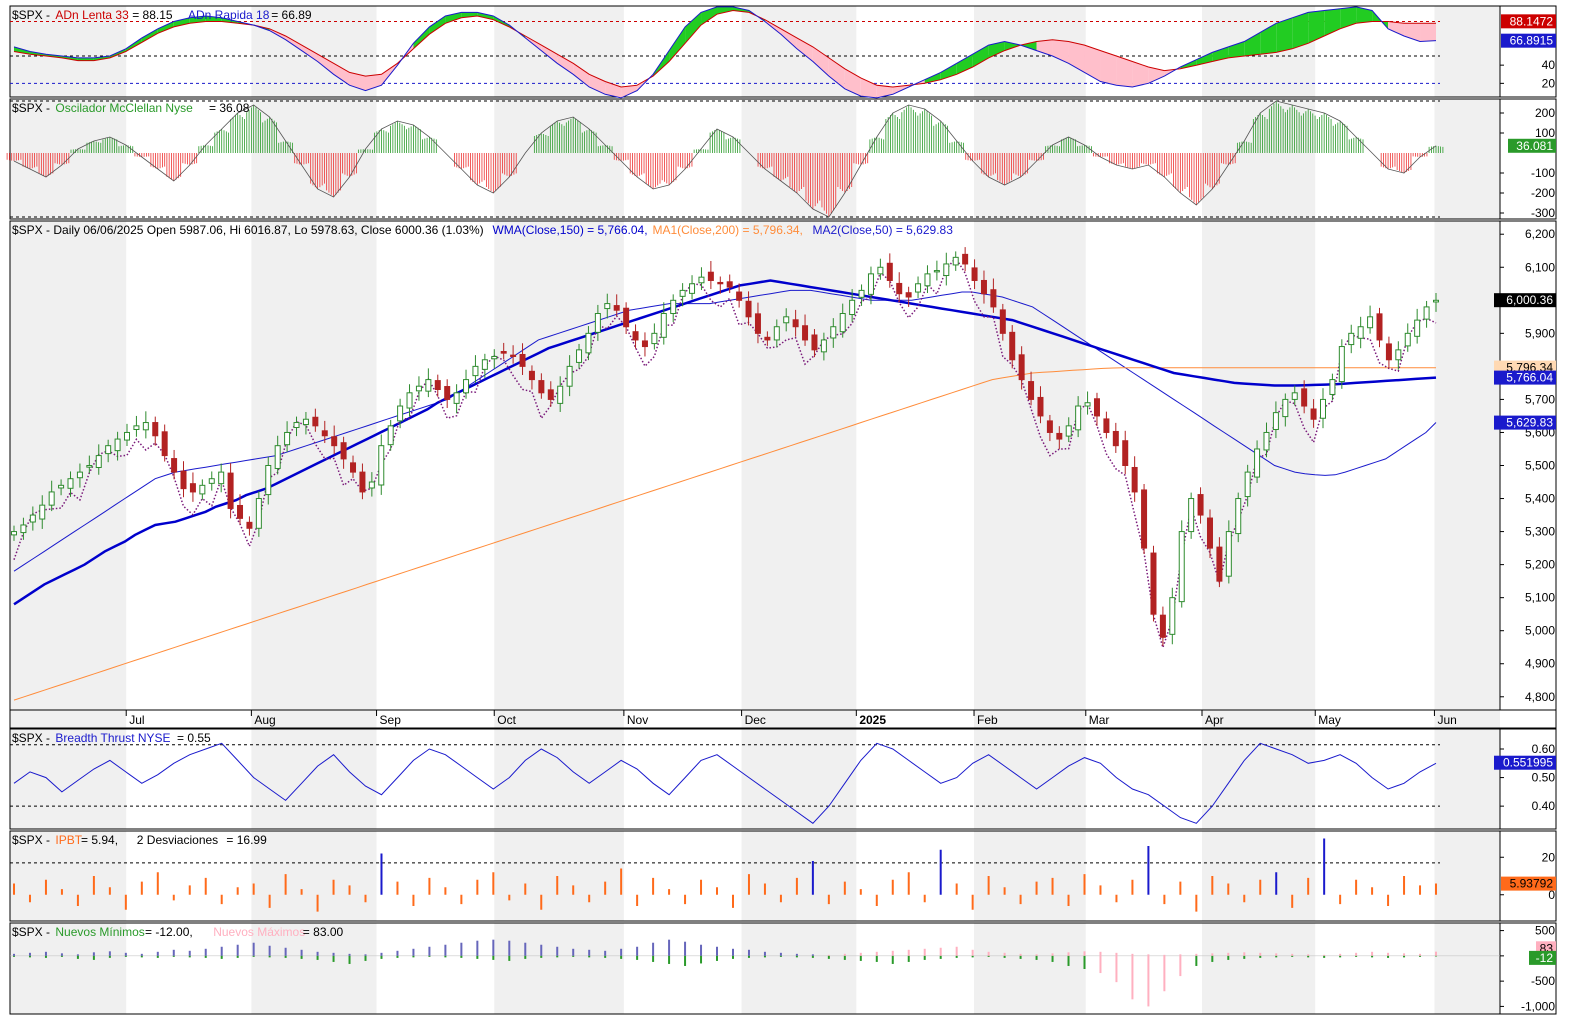 This screenshot has width=1571, height=1029. I want to click on y-tick-label: 5,700, so click(1540, 399).